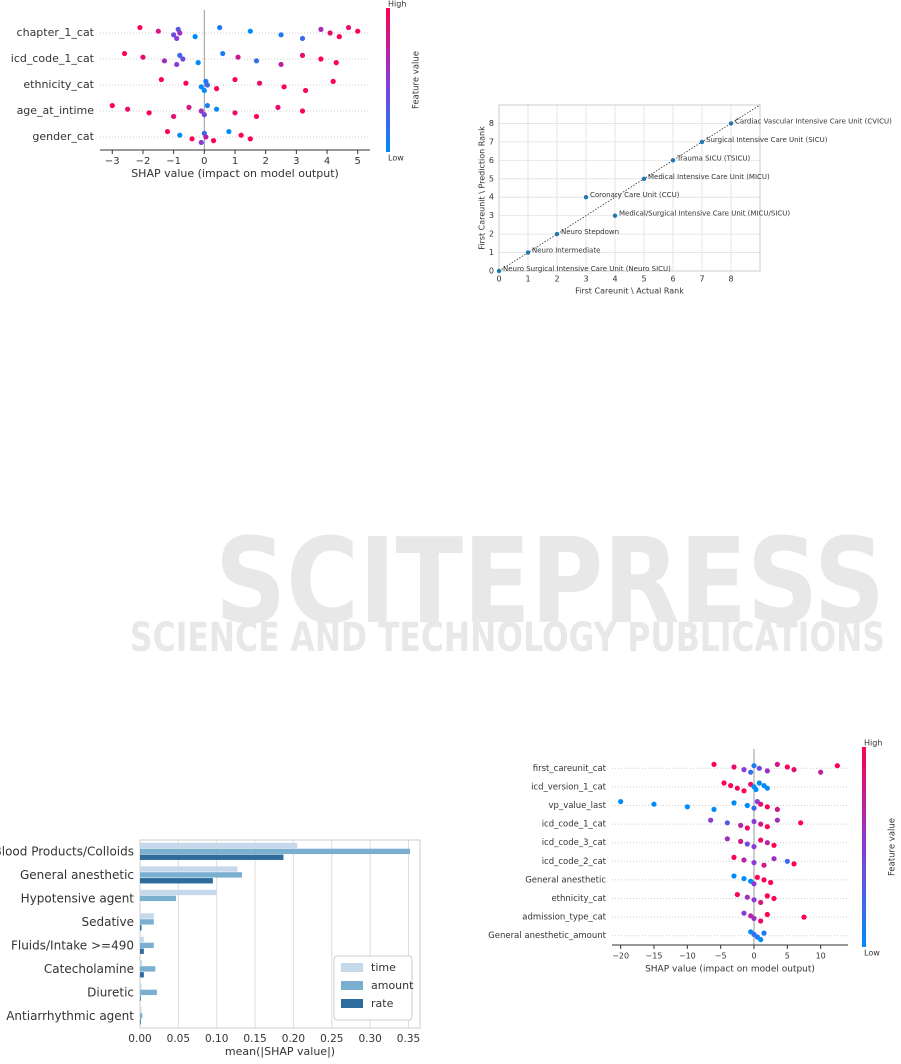  Describe the element at coordinates (280, 1051) in the screenshot. I see `x-axis-label: mean(|SHAP value|)` at that location.